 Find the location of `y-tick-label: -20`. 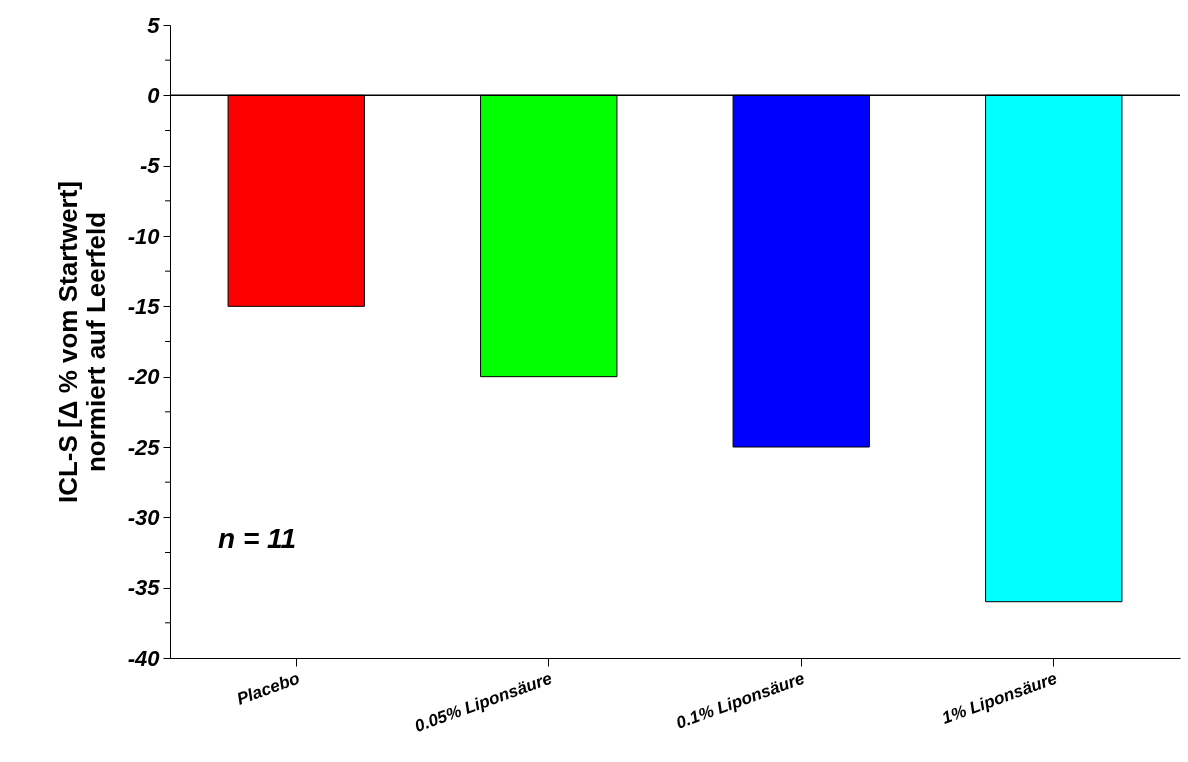

y-tick-label: -20 is located at coordinates (144, 377).